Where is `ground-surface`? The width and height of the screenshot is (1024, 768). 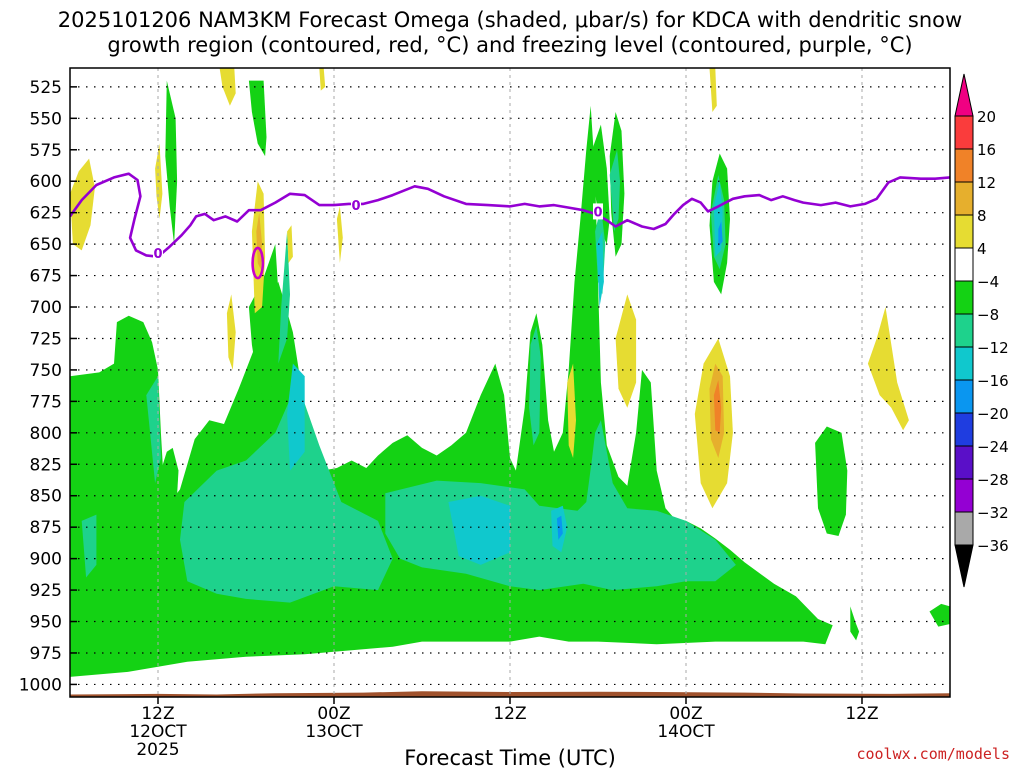
ground-surface is located at coordinates (510, 694).